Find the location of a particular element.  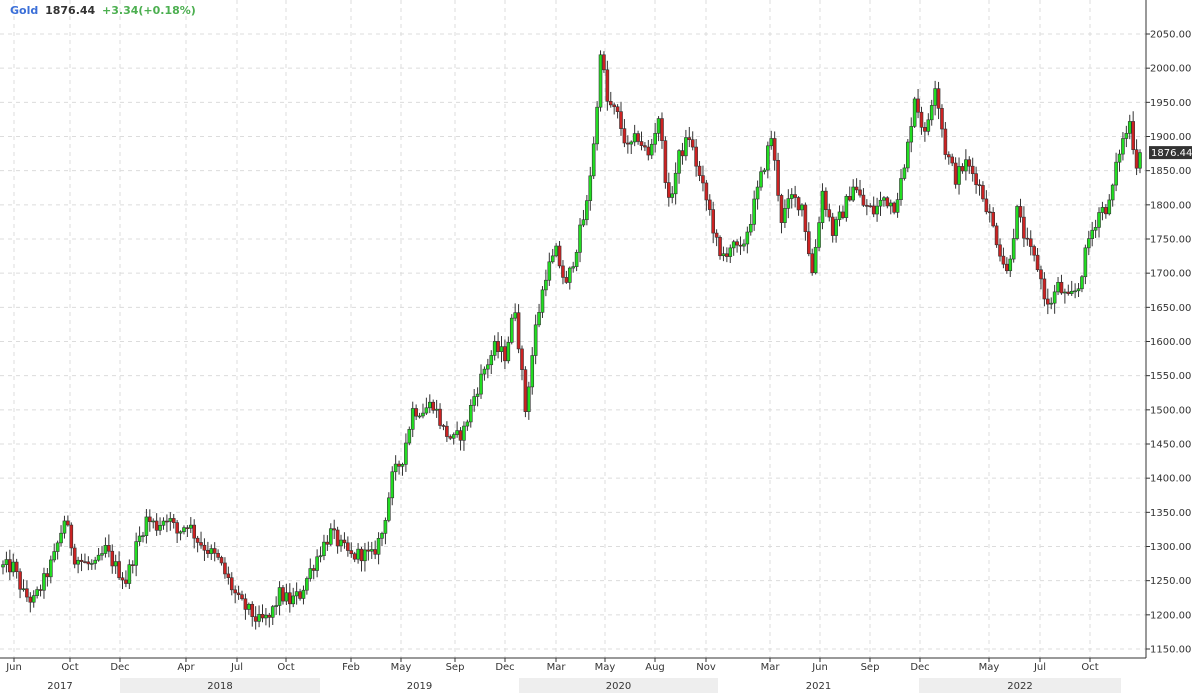

symbol-label: Gold is located at coordinates (24, 10).